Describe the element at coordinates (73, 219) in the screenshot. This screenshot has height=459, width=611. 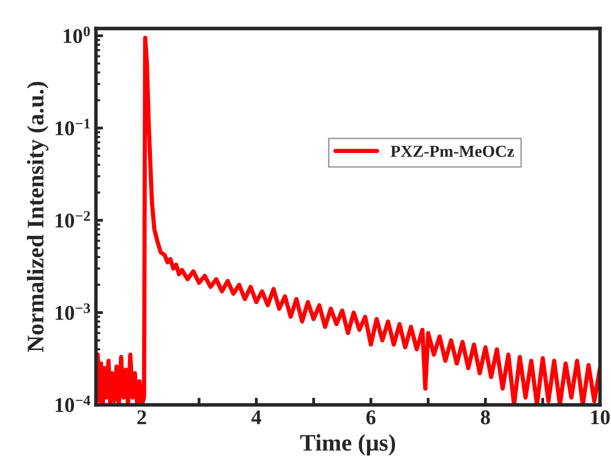
I see `y-tick-label: 10$^{−2}$` at that location.